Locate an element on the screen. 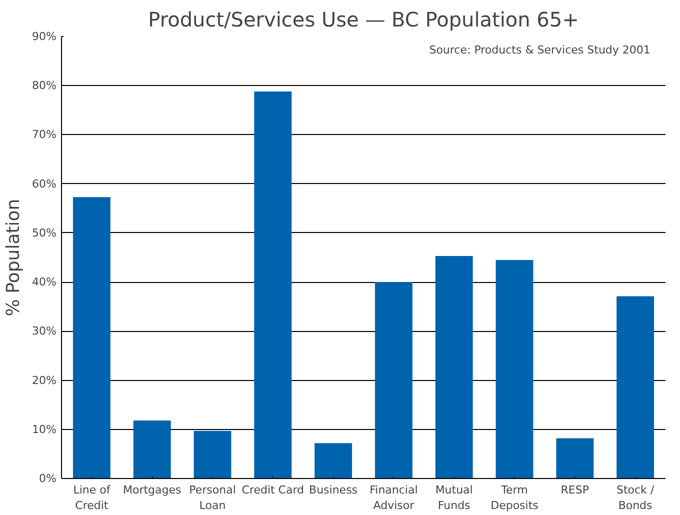 Image resolution: width=680 pixels, height=515 pixels. y-tick-label: 80% is located at coordinates (44, 85).